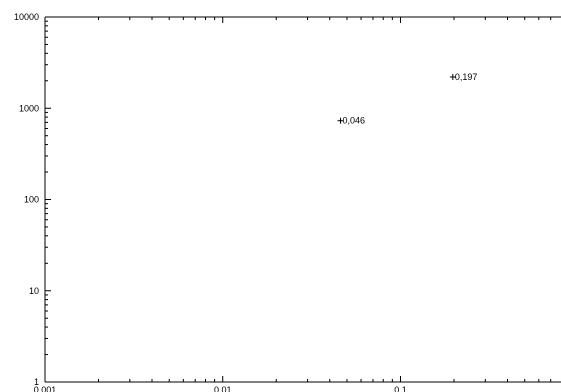  What do you see at coordinates (36, 382) in the screenshot?
I see `y-tick-label: 1` at bounding box center [36, 382].